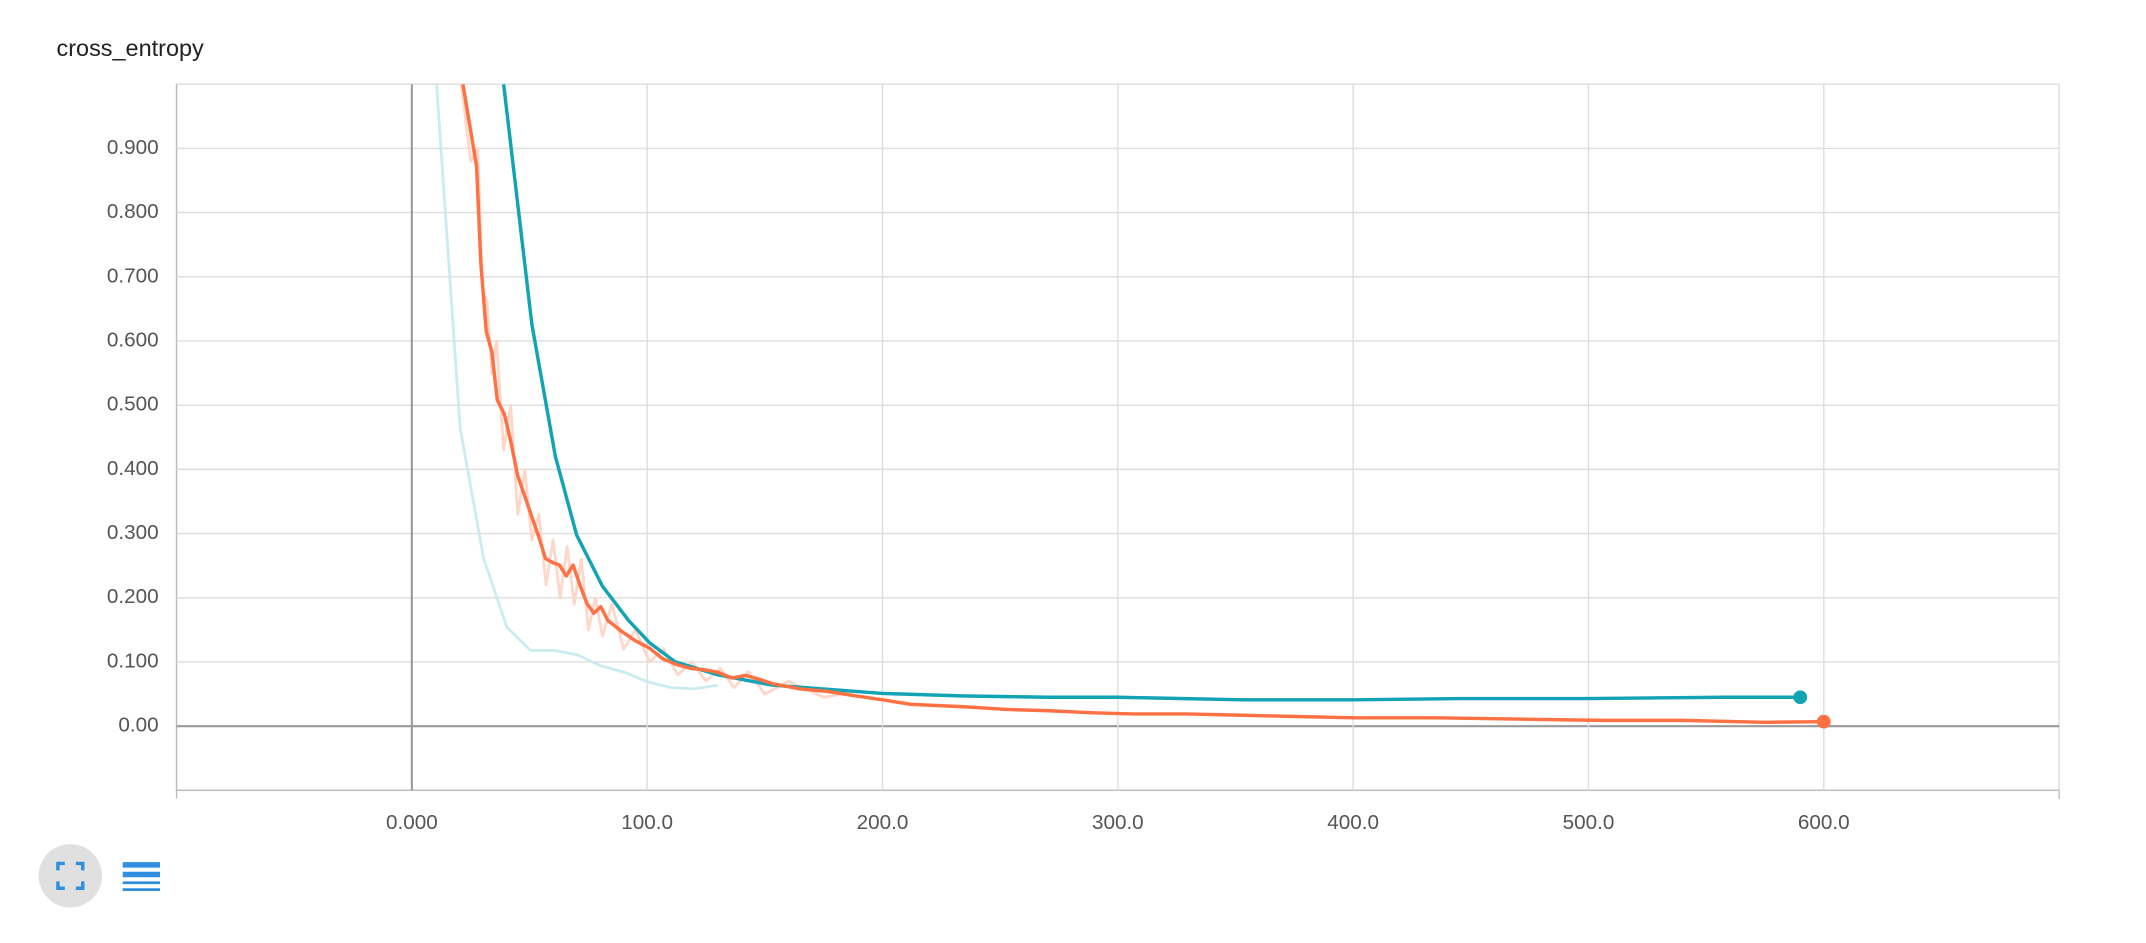  What do you see at coordinates (133, 596) in the screenshot?
I see `y-tick-label: 0.200` at bounding box center [133, 596].